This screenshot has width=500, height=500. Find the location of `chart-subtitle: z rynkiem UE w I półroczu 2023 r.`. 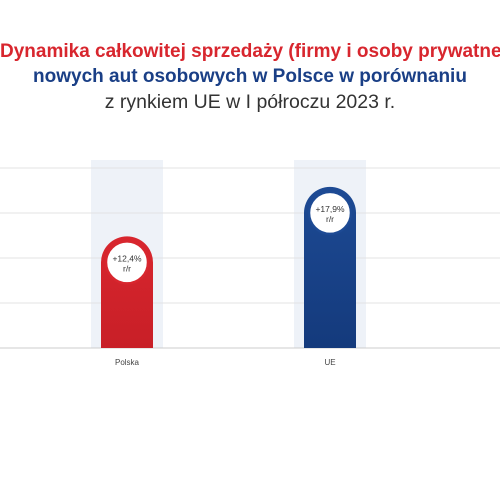

chart-subtitle: z rynkiem UE w I półroczu 2023 r. is located at coordinates (250, 102).